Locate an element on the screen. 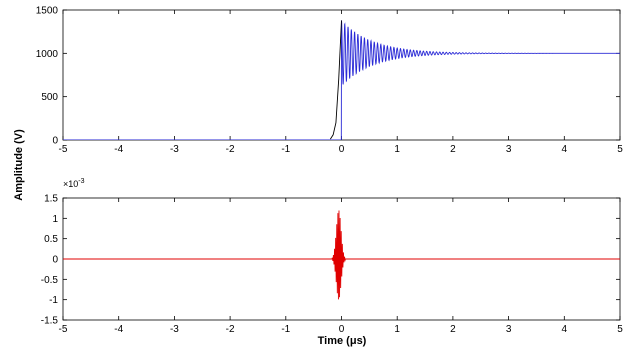 This screenshot has height=357, width=630. bottom-x-tick-label: 4 is located at coordinates (565, 329).